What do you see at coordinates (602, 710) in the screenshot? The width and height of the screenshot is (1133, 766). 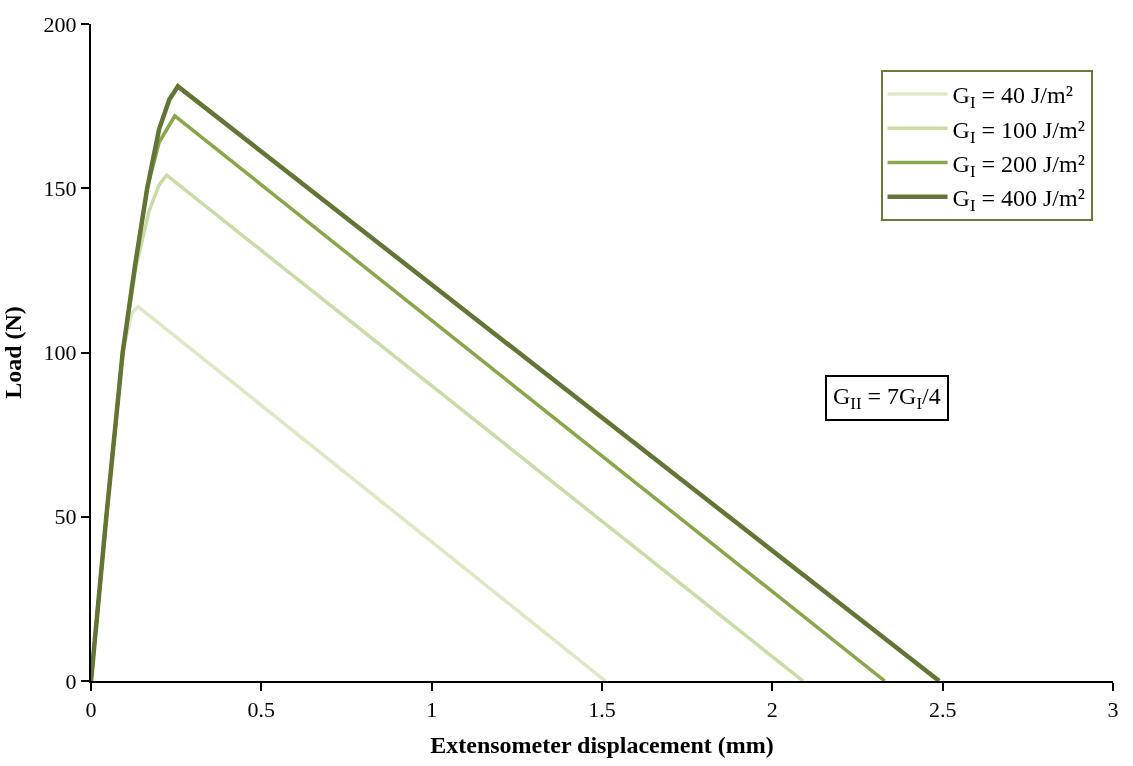 I see `x-tick-label: 1.5` at bounding box center [602, 710].